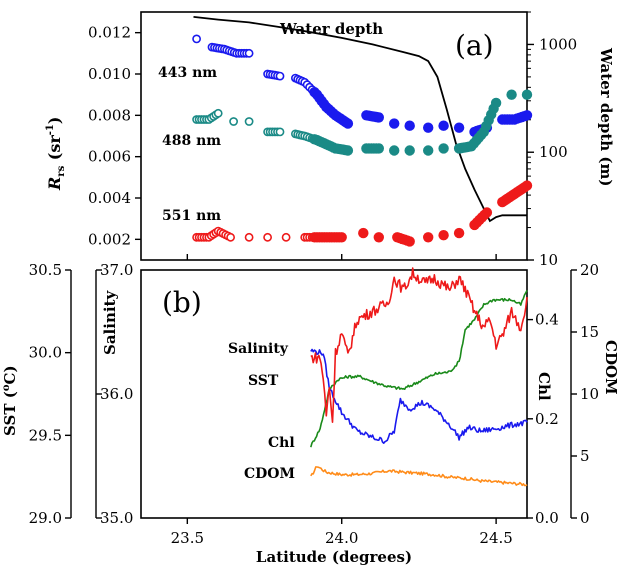 This screenshot has width=629, height=570. I want to click on panel-a-ytick-right-label: 100, so click(553, 152).